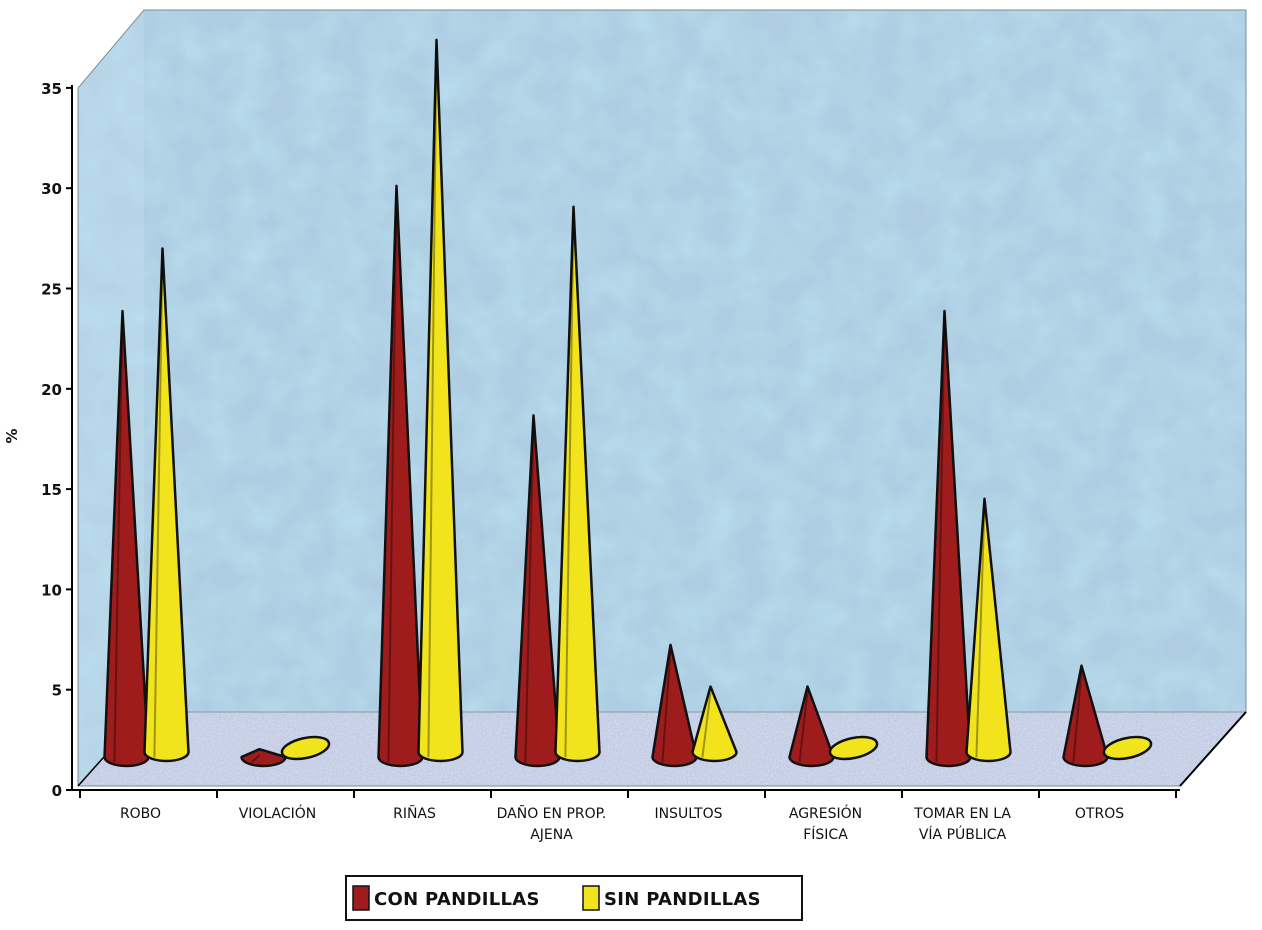 The height and width of the screenshot is (930, 1262). What do you see at coordinates (305, 748) in the screenshot?
I see `cone-sin-pandillas-violacion` at bounding box center [305, 748].